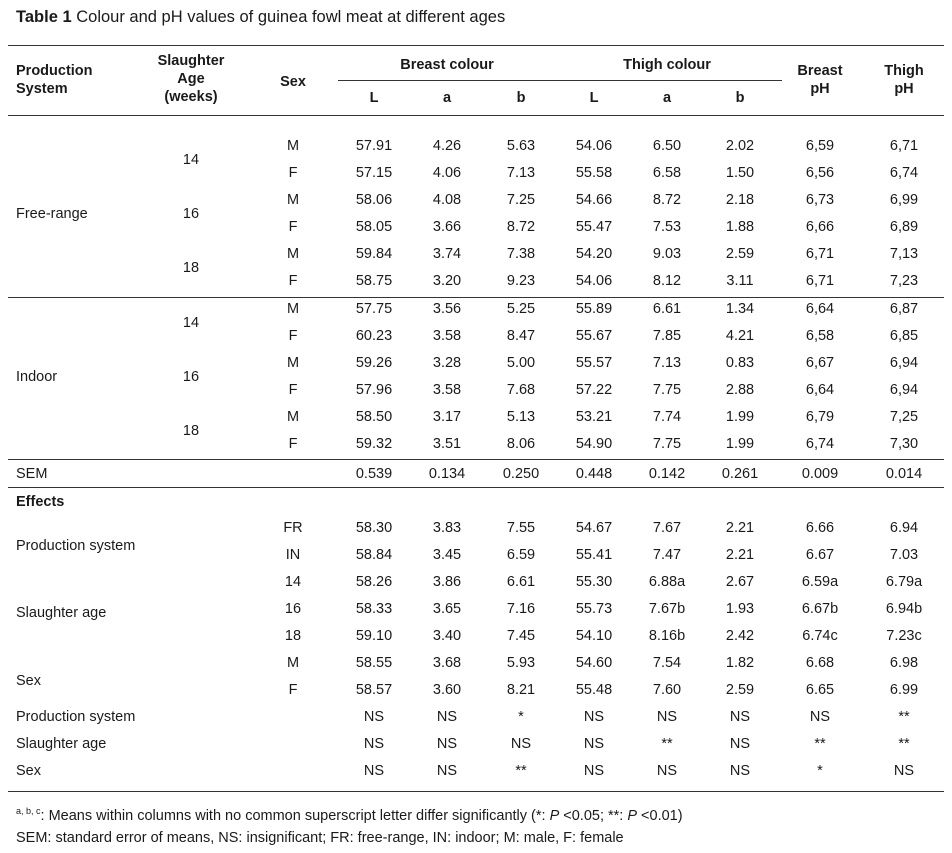 The image size is (952, 853). I want to click on value-cell: 4.26, so click(447, 146).